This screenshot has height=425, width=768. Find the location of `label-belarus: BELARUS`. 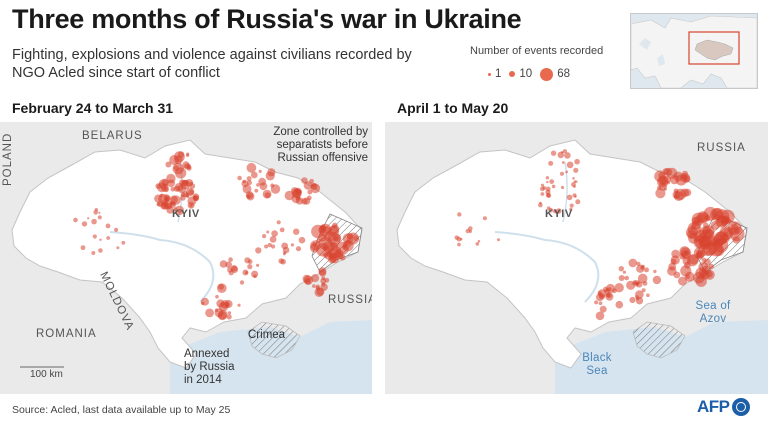

label-belarus: BELARUS is located at coordinates (112, 136).